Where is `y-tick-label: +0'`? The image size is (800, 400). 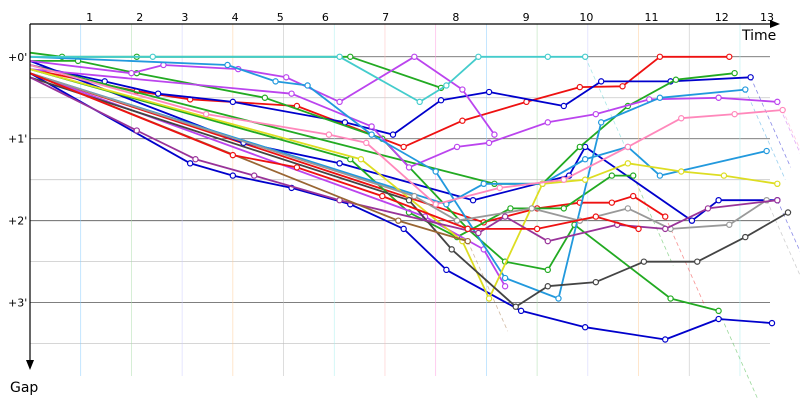
y-tick-label: +0' is located at coordinates (17, 57).